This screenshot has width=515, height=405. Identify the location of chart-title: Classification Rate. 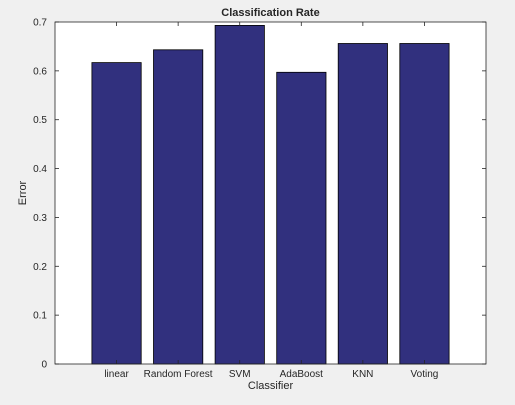
(270, 13).